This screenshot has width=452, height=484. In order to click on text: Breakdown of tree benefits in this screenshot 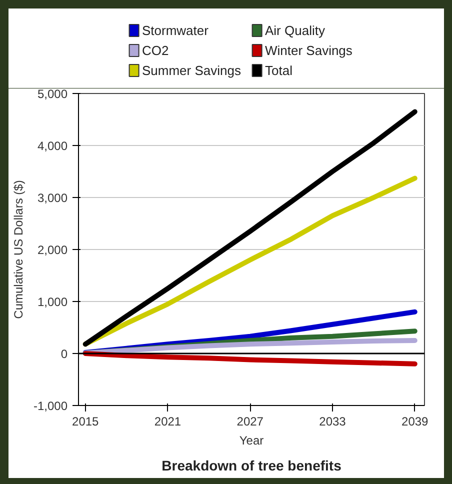, I will do `click(252, 466)`.